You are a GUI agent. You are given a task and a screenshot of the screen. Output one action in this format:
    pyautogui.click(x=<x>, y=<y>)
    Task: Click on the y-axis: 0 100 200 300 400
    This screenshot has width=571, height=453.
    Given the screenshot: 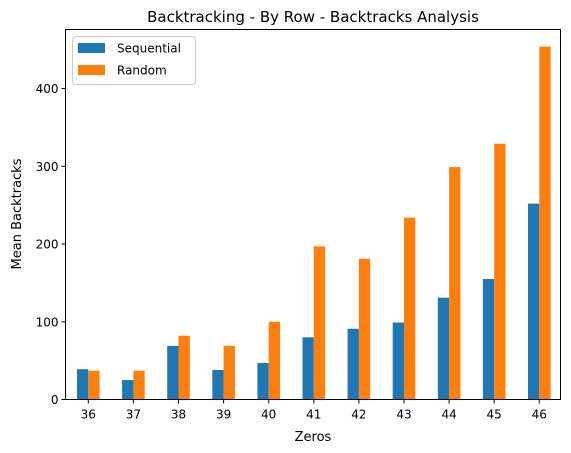 What is the action you would take?
    pyautogui.click(x=51, y=244)
    